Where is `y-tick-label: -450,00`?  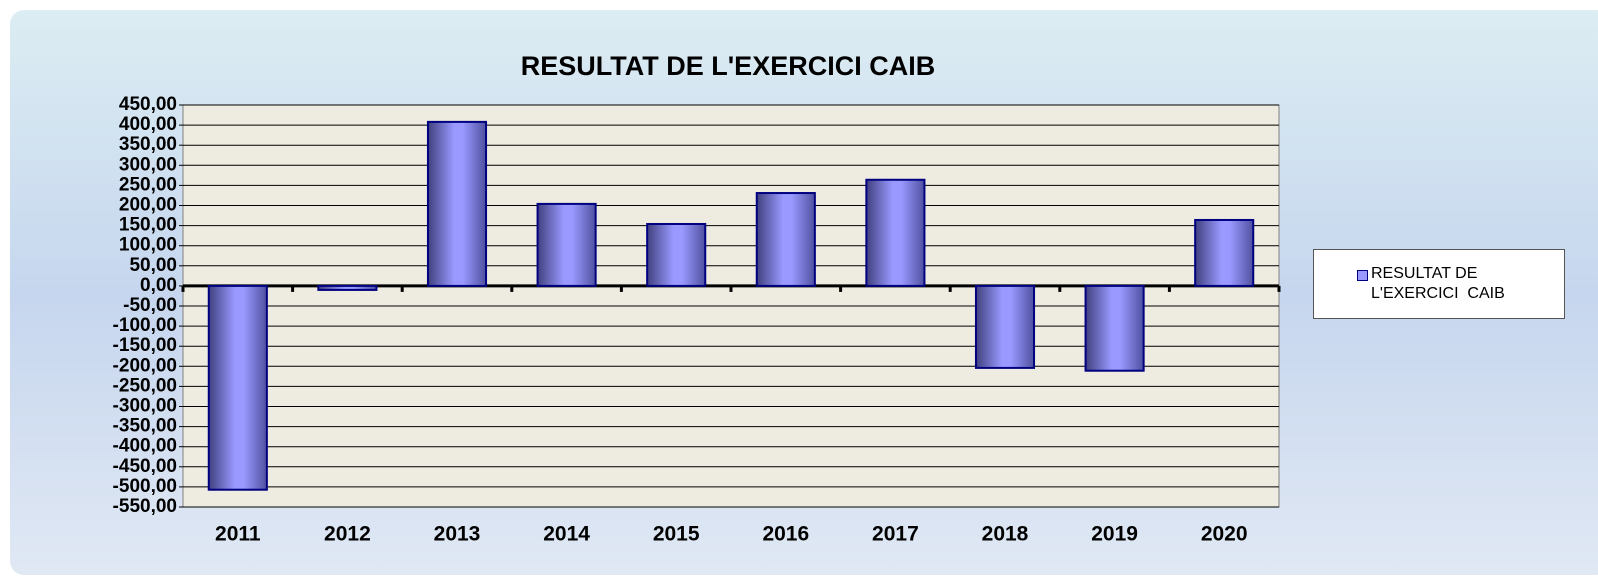 y-tick-label: -450,00 is located at coordinates (145, 466).